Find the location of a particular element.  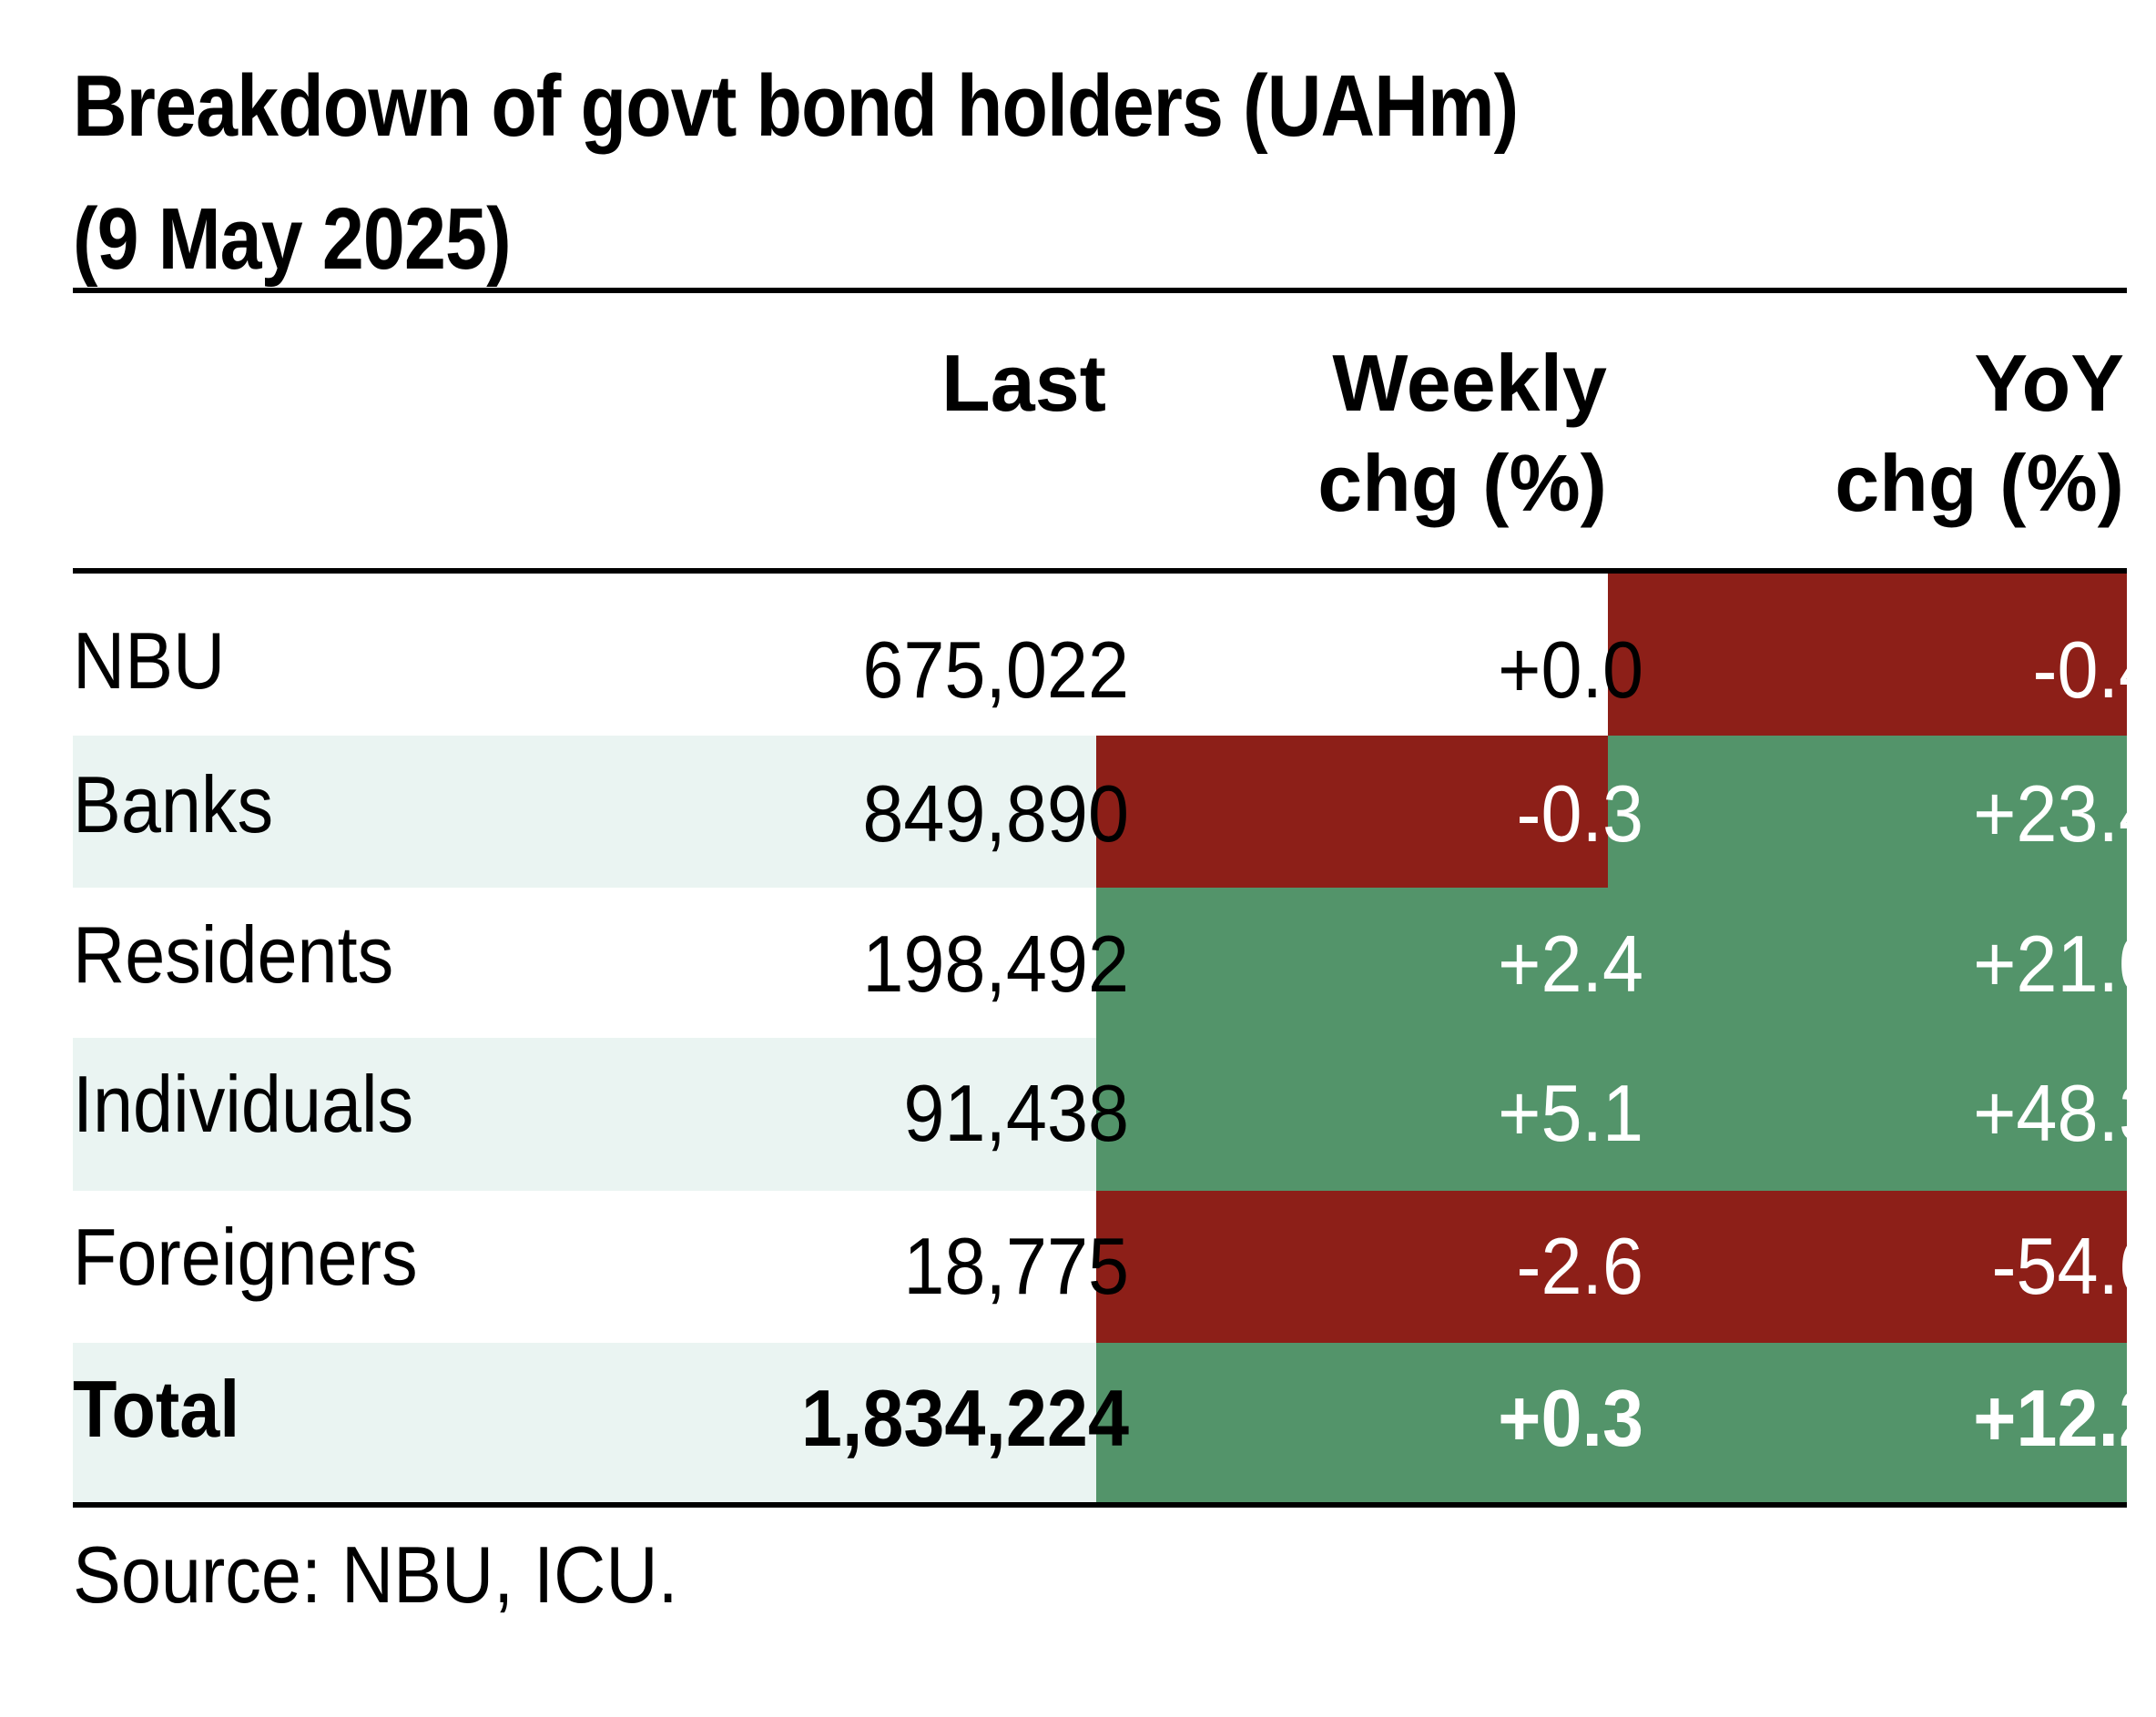

table-row: Banks 849,890 -0.3 +23.4 is located at coordinates (1114, 812).